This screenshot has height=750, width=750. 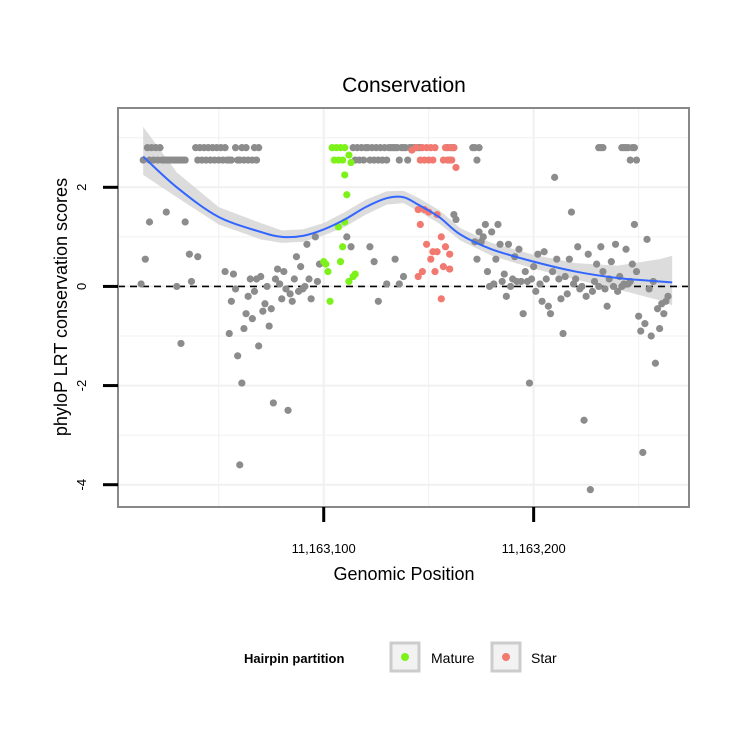 What do you see at coordinates (400, 657) in the screenshot?
I see `legend: Hairpin partition Mature Star` at bounding box center [400, 657].